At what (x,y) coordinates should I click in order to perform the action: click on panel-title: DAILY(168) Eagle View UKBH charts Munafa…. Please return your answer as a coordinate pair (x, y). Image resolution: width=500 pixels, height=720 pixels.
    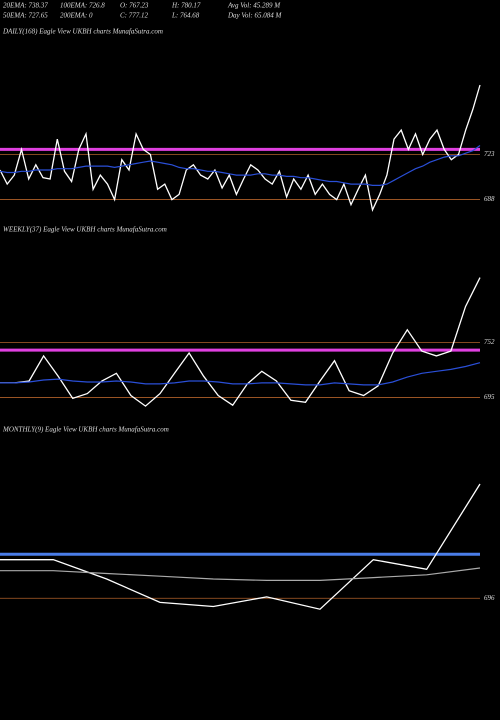
    Looking at the image, I should click on (82, 32).